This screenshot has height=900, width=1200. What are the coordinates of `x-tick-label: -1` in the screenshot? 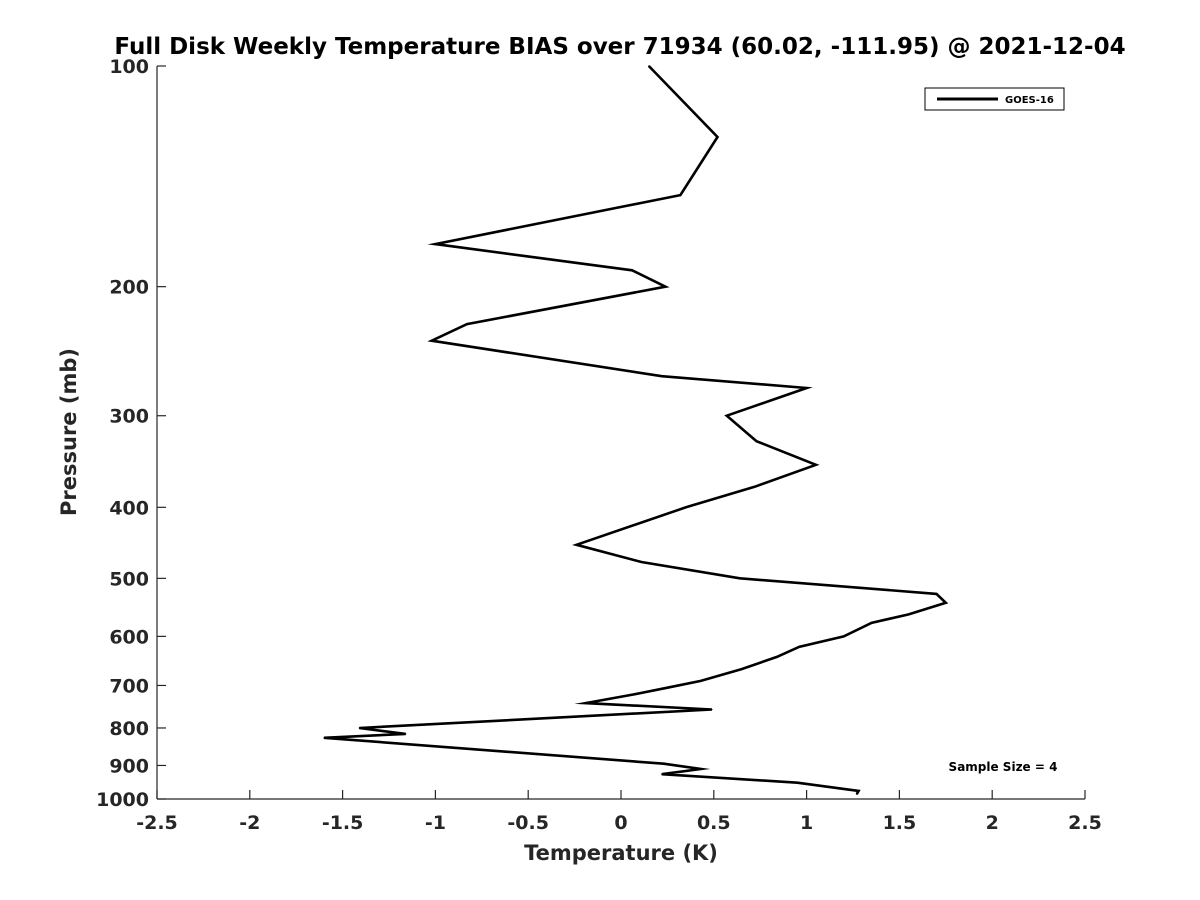 It's located at (435, 823).